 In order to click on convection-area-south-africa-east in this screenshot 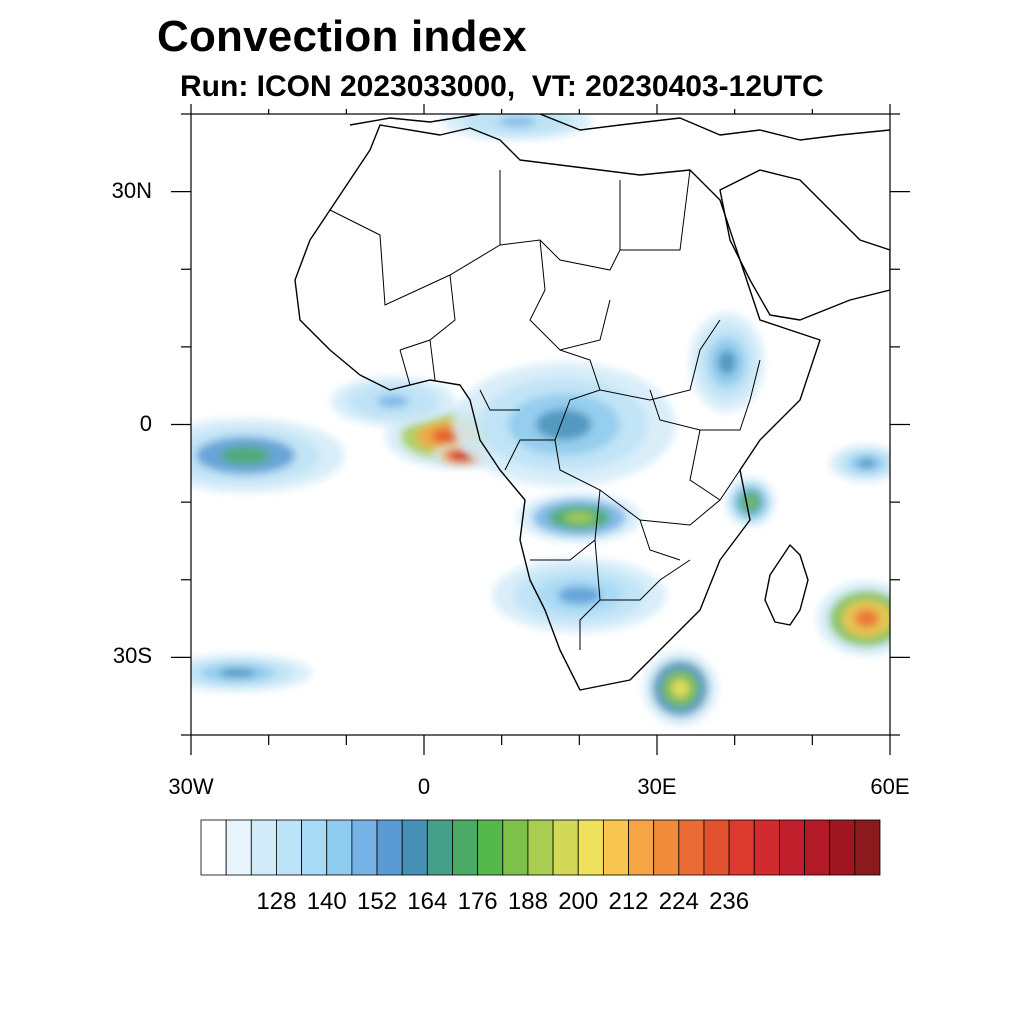, I will do `click(680, 688)`.